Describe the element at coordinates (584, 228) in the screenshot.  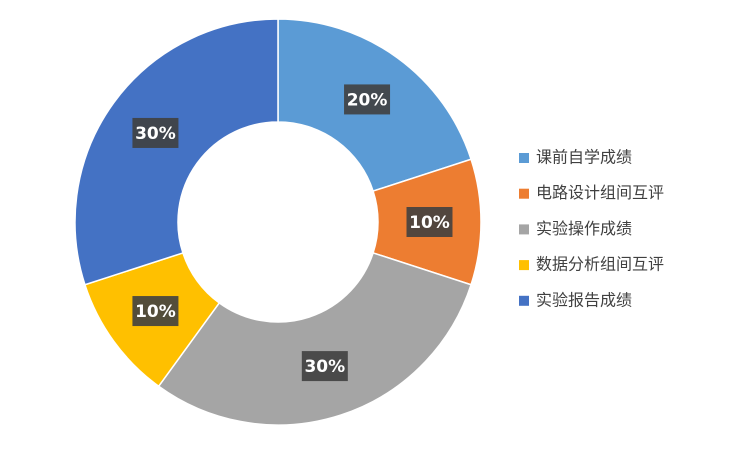
I see `legend-label: 实验操作成绩` at that location.